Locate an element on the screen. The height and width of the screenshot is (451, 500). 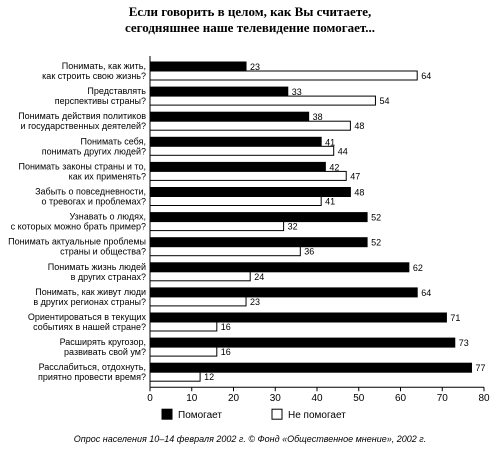
x-axis-ticks: 0 10 20 30 40 50 60 70 80 is located at coordinates (318, 395).